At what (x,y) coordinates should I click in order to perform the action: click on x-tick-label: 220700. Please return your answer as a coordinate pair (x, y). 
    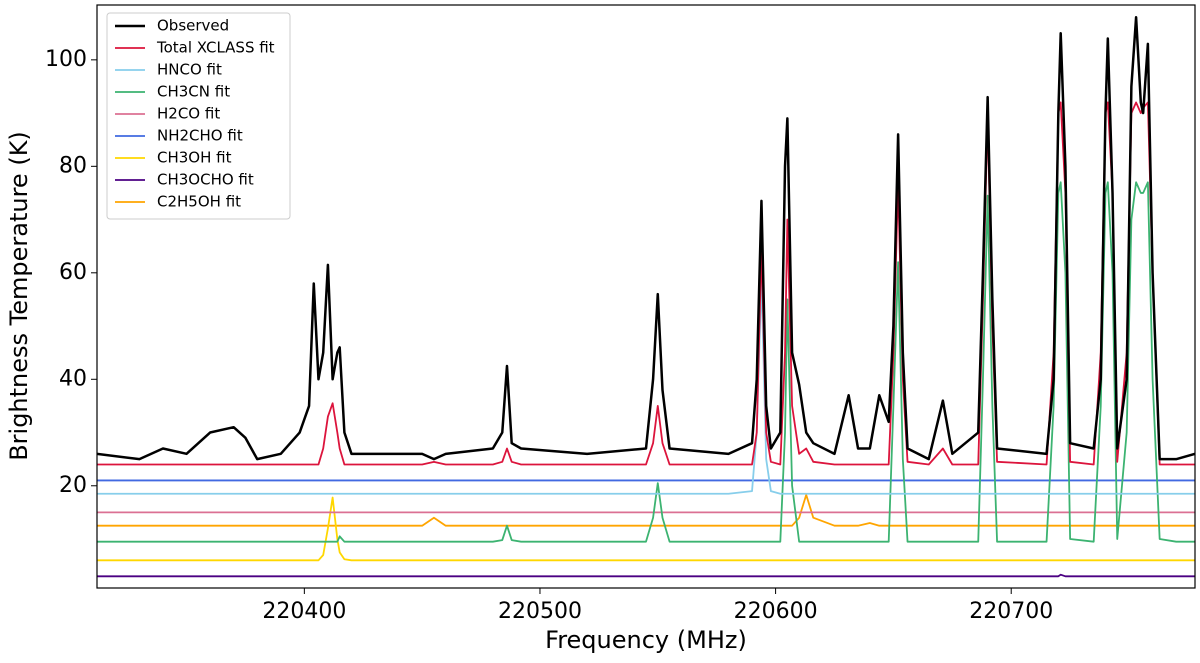
    Looking at the image, I should click on (1011, 611).